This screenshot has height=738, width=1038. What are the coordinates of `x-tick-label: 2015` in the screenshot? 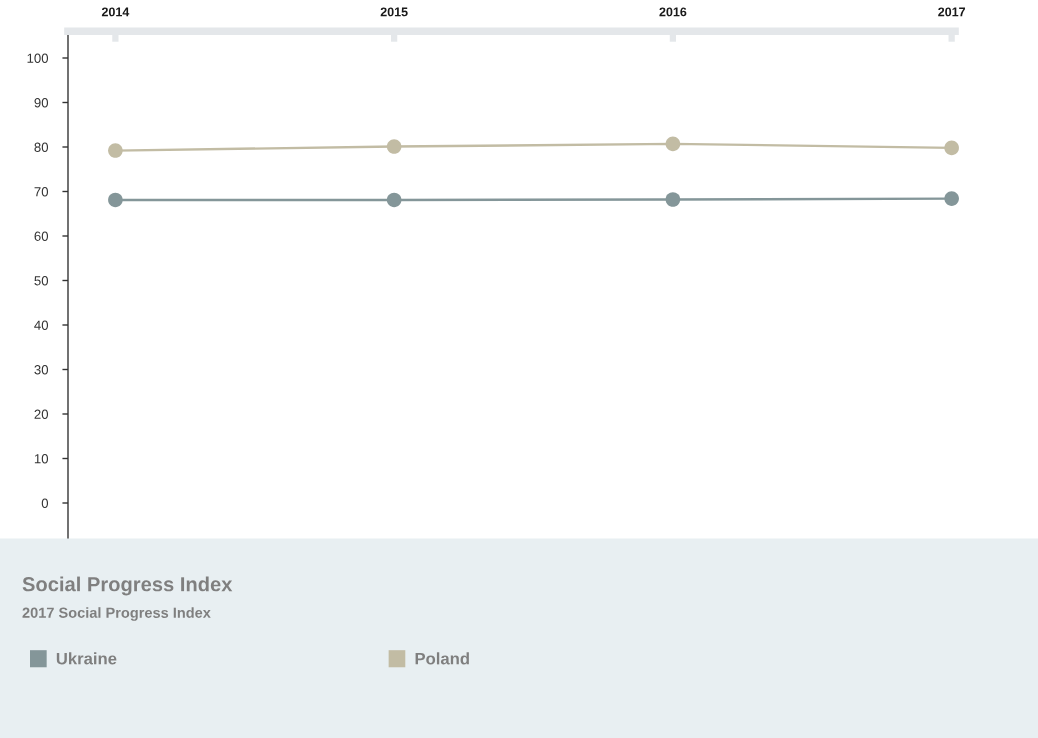 It's located at (394, 12).